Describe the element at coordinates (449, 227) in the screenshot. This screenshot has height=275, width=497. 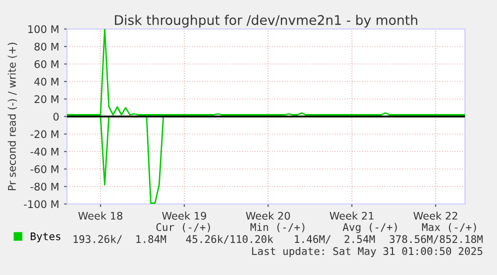
I see `text: Max (-/+)` at that location.